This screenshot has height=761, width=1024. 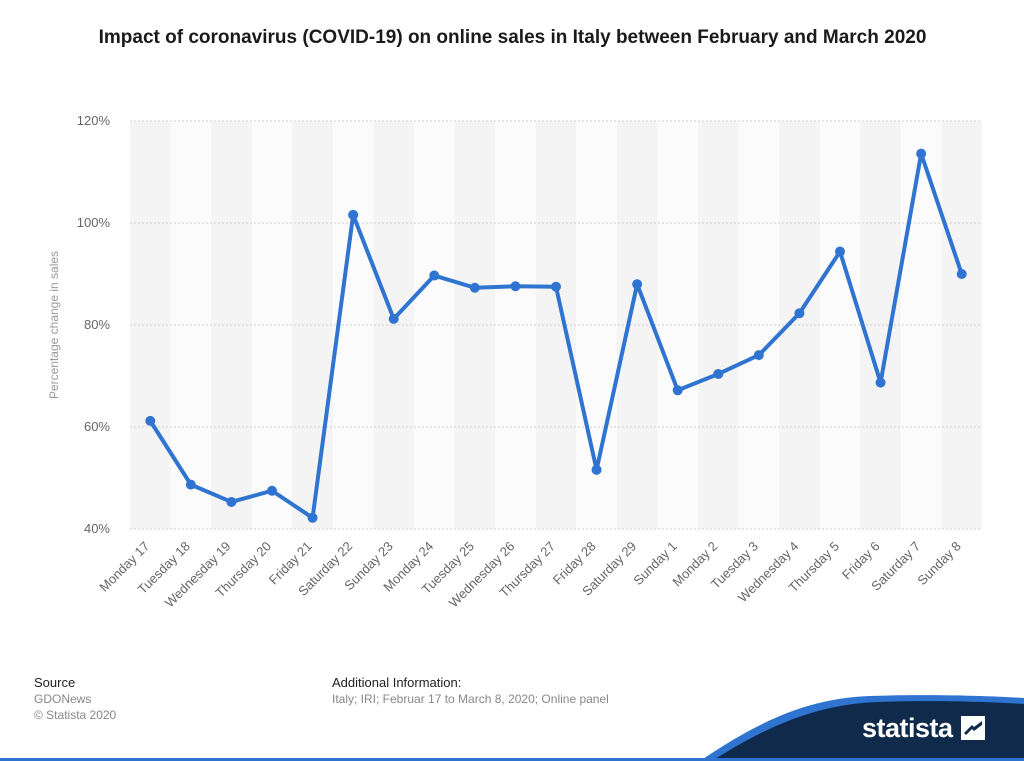 What do you see at coordinates (938, 563) in the screenshot?
I see `x-tick-label: Sunday 8` at bounding box center [938, 563].